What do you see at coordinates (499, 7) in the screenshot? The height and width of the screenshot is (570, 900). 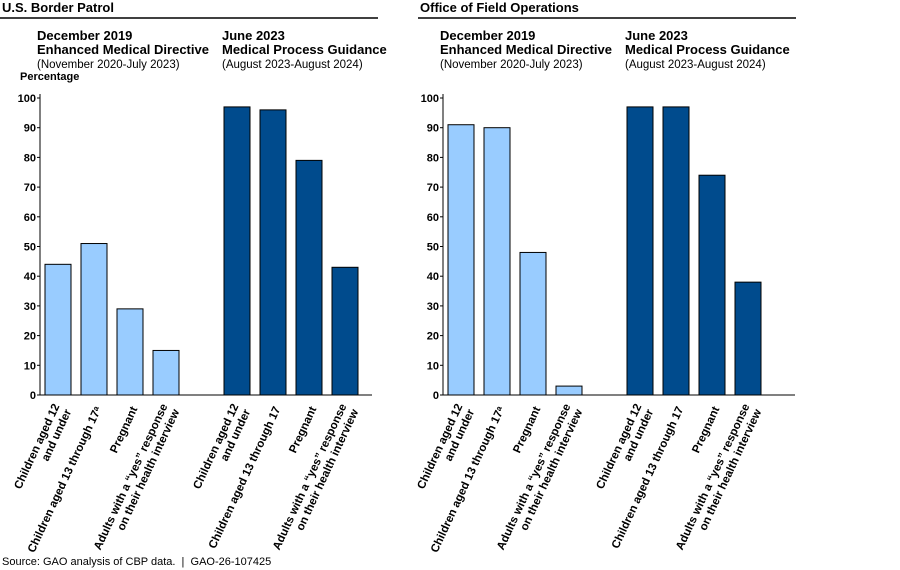 I see `panel-title: Office of Field Operations` at bounding box center [499, 7].